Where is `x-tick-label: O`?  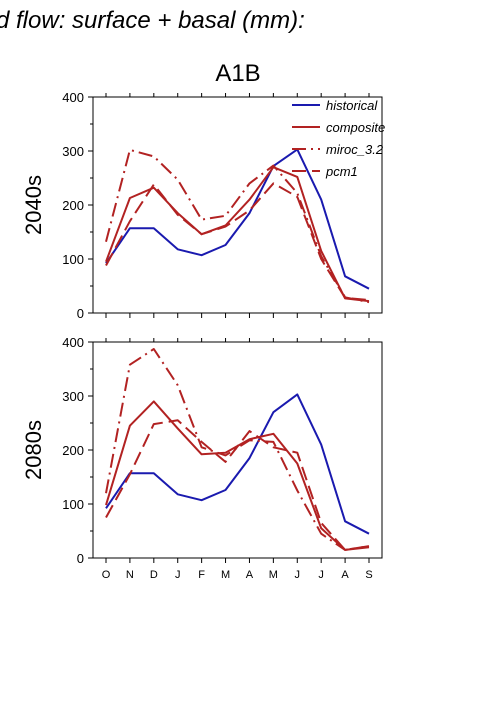 x-tick-label: O is located at coordinates (106, 575).